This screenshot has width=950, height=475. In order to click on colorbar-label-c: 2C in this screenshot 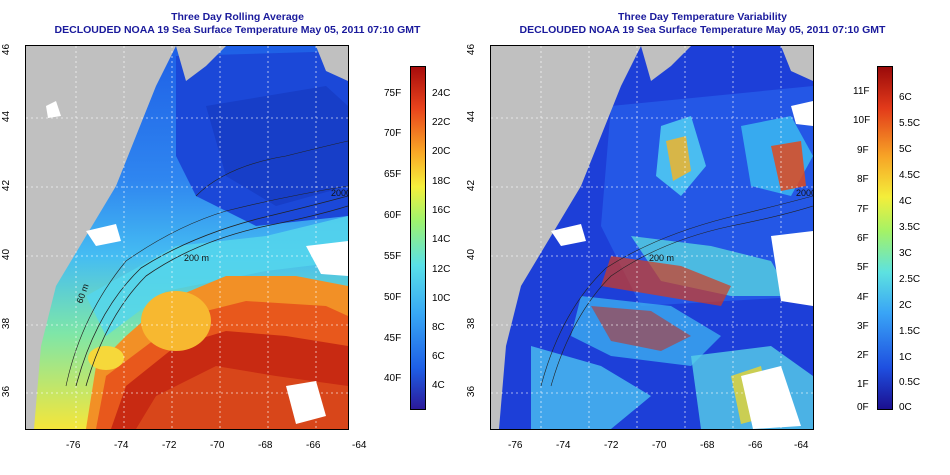, I will do `click(905, 305)`.